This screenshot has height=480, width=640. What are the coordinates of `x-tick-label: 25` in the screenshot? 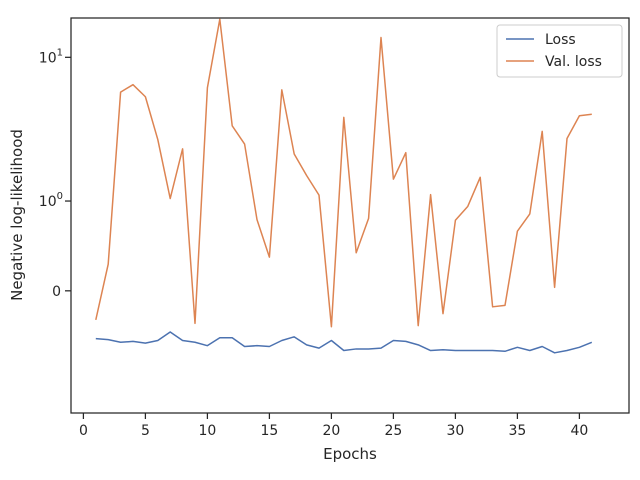 It's located at (393, 431).